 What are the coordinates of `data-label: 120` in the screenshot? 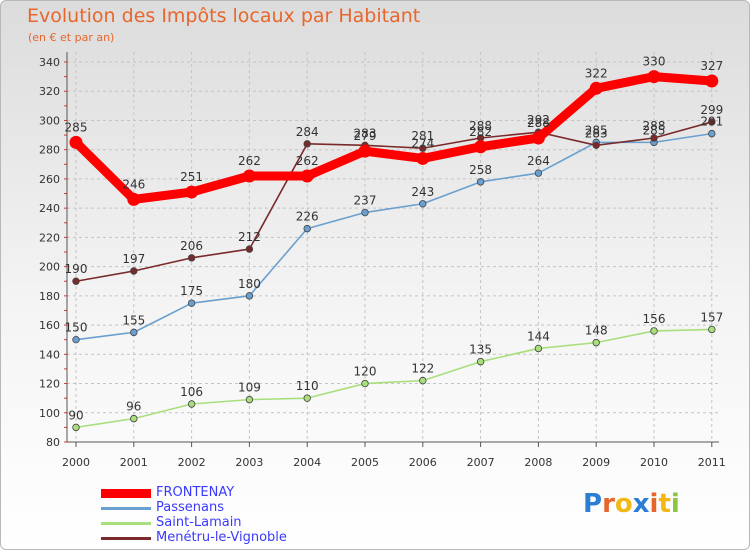 It's located at (365, 372).